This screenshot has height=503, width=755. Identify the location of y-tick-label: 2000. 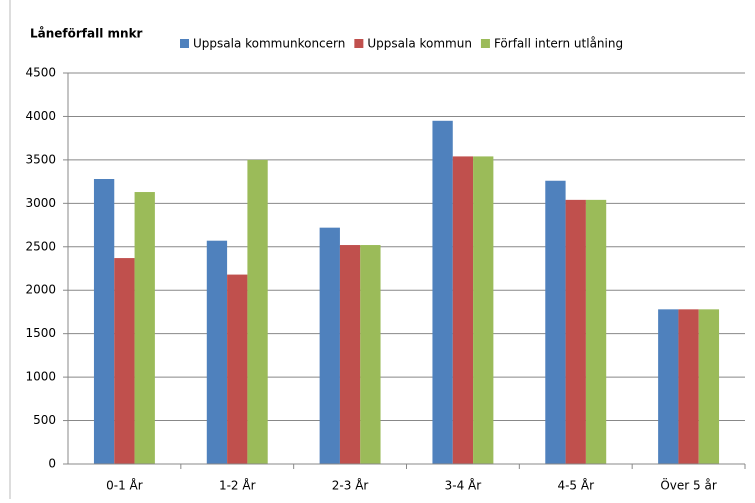
(40, 290).